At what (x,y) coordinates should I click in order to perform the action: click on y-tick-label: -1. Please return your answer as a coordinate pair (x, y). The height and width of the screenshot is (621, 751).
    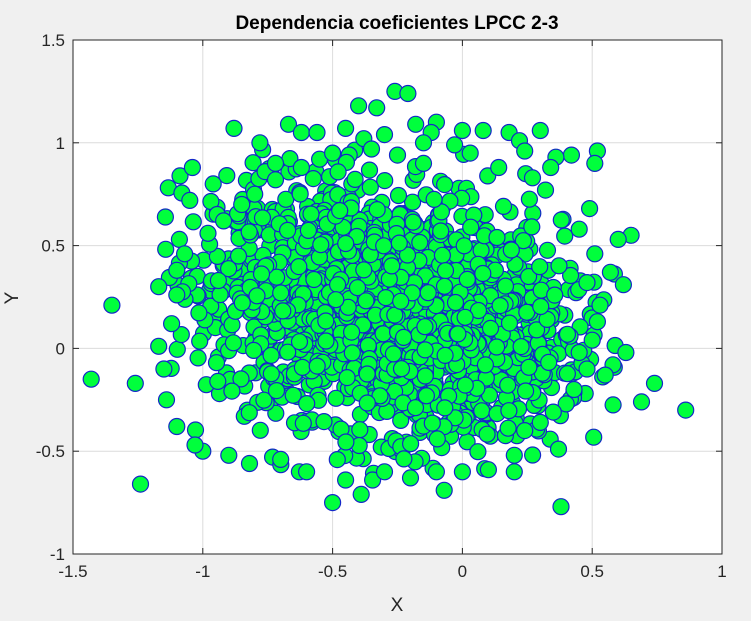
    Looking at the image, I should click on (57, 554).